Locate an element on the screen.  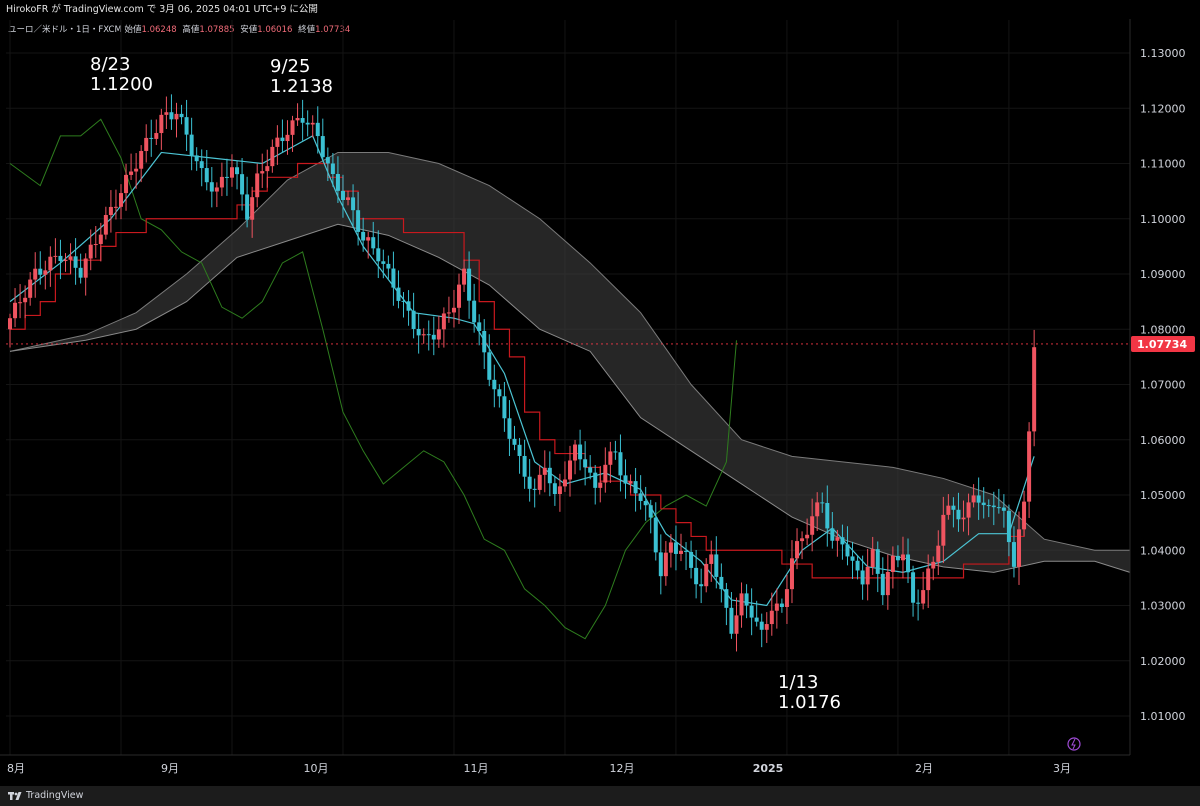
time-axis-bg is located at coordinates (600, 770).